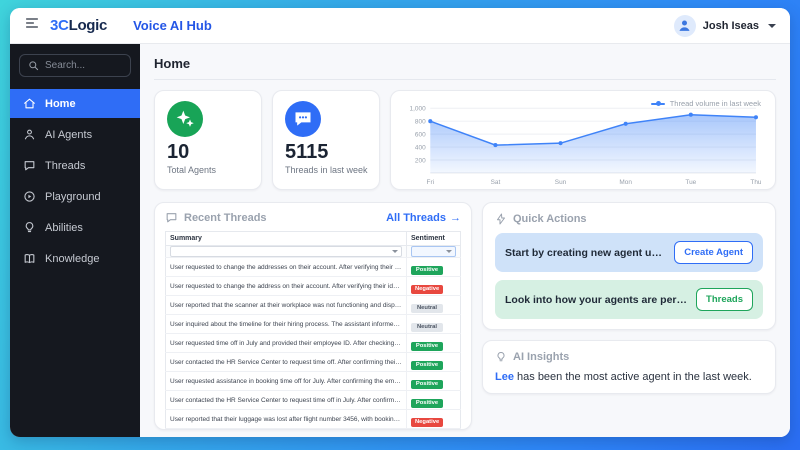 The width and height of the screenshot is (800, 450). Describe the element at coordinates (33, 65) in the screenshot. I see `search-icon` at that location.